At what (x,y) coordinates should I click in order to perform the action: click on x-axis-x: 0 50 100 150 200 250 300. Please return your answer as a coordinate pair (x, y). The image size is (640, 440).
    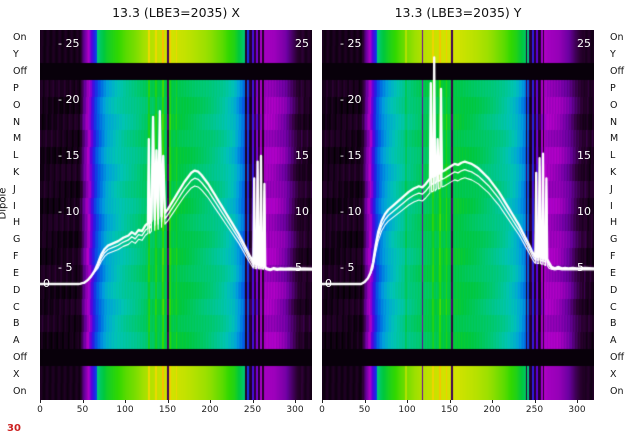
    Looking at the image, I should click on (174, 411).